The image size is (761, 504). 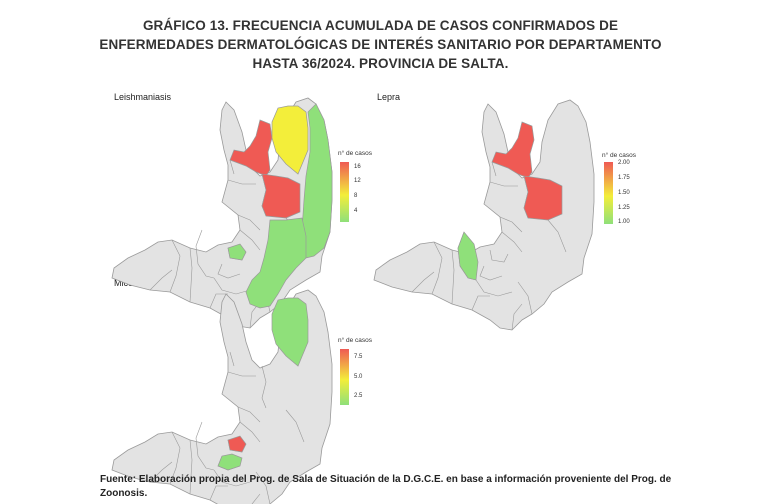 What do you see at coordinates (357, 167) in the screenshot?
I see `legend-tick: 16` at bounding box center [357, 167].